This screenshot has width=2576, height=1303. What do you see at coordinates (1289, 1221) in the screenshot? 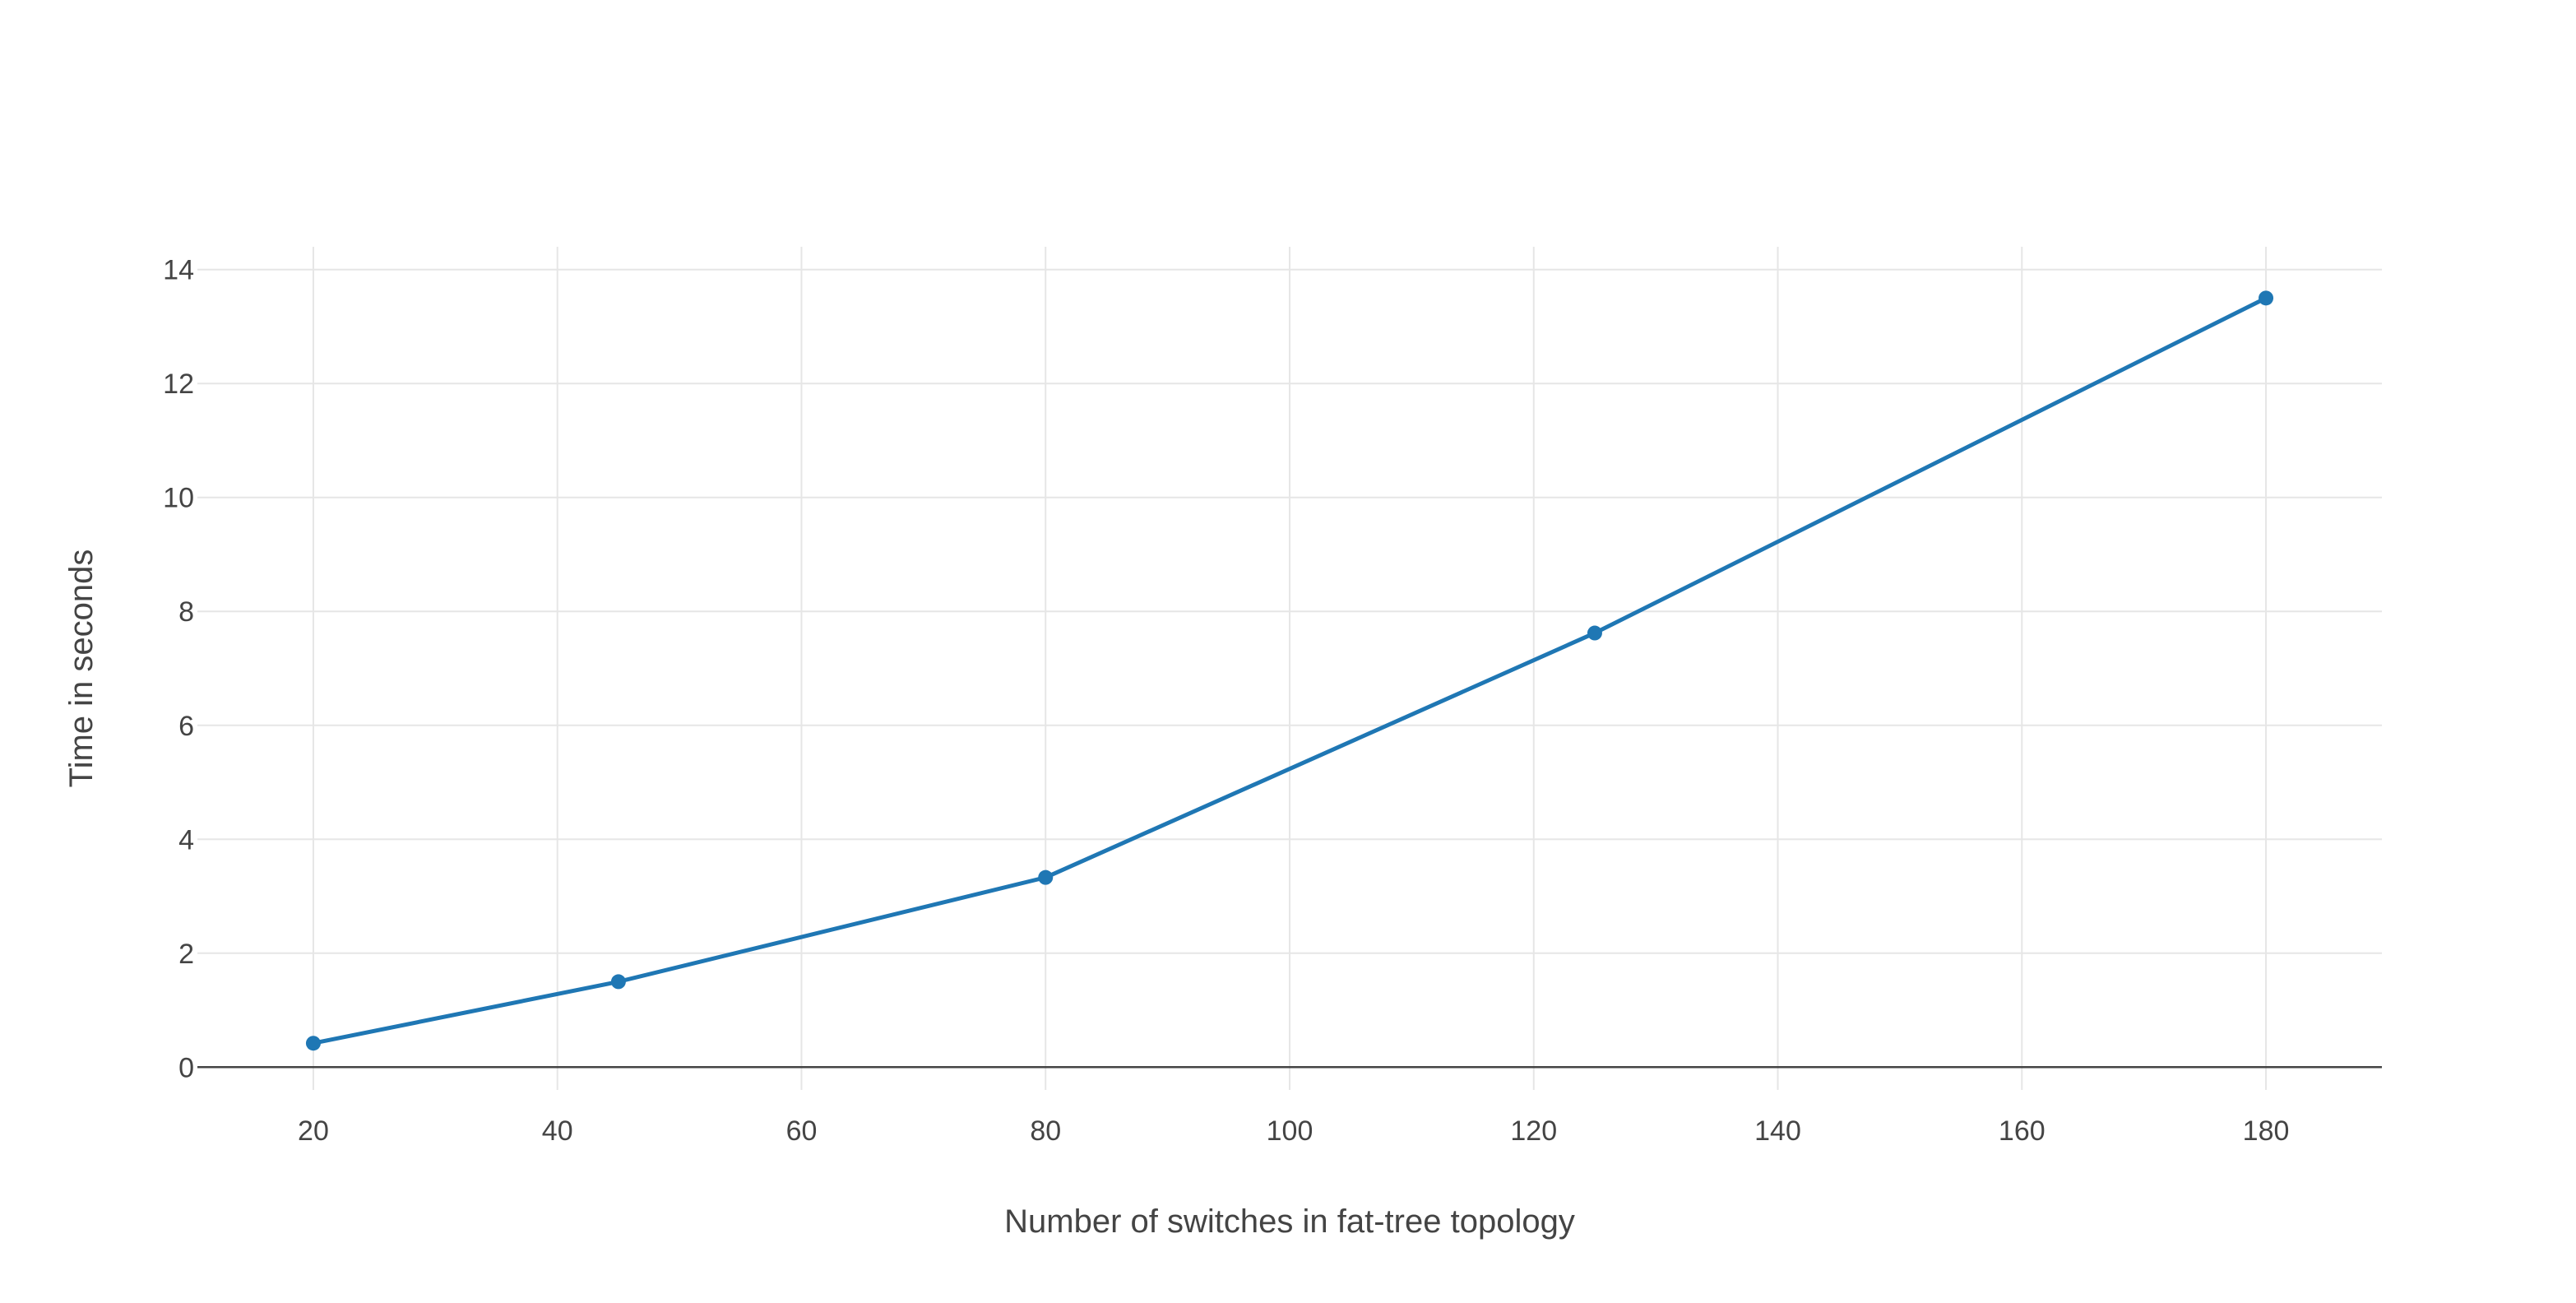
I see `x-axis-title: Number of switches in fat-tree topology` at bounding box center [1289, 1221].